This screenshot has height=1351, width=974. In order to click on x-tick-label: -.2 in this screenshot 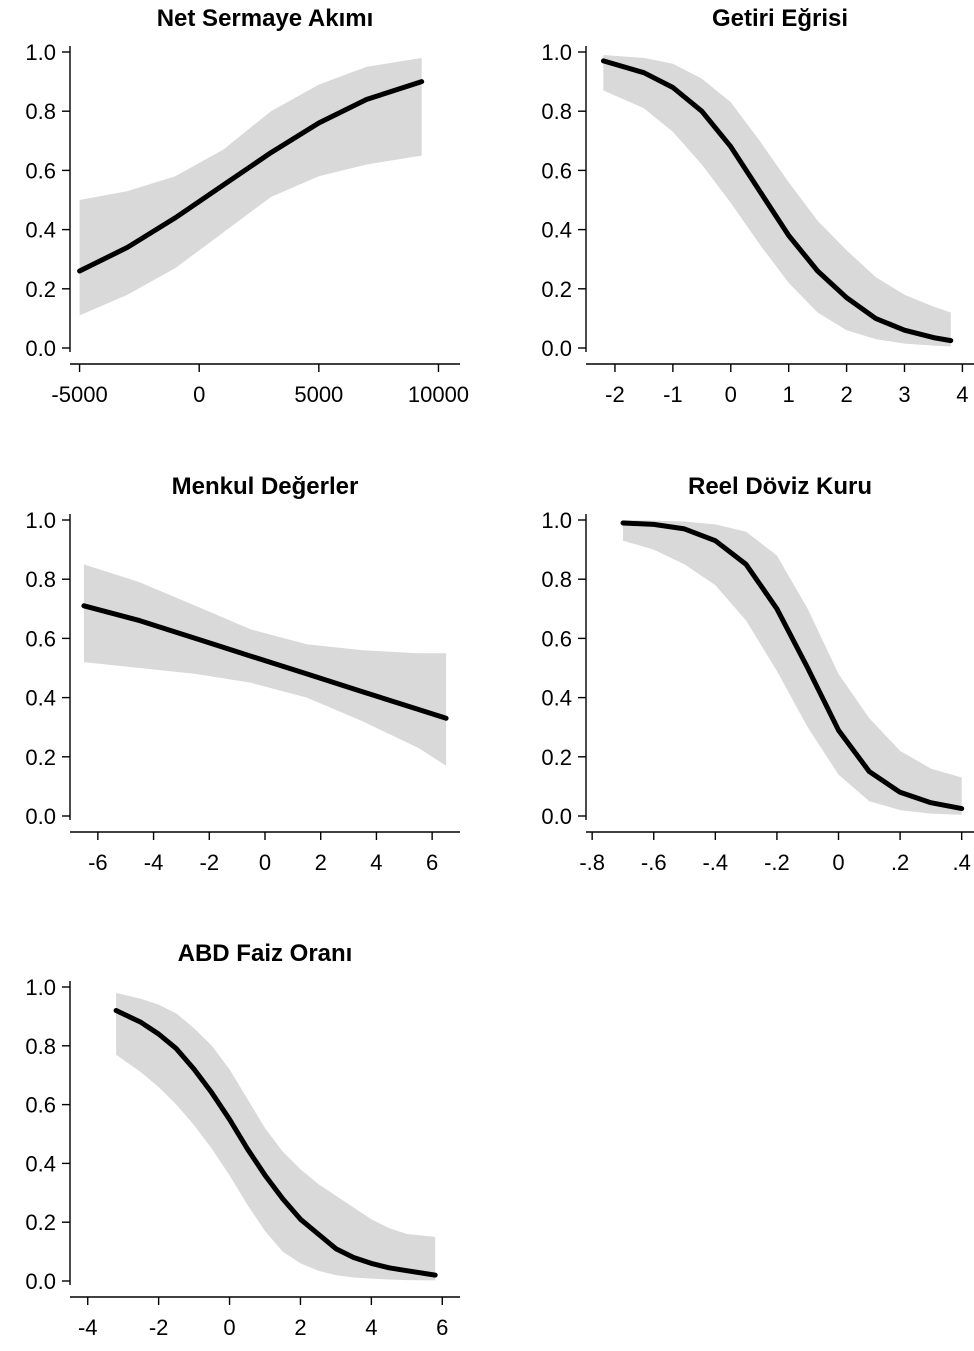, I will do `click(777, 862)`.